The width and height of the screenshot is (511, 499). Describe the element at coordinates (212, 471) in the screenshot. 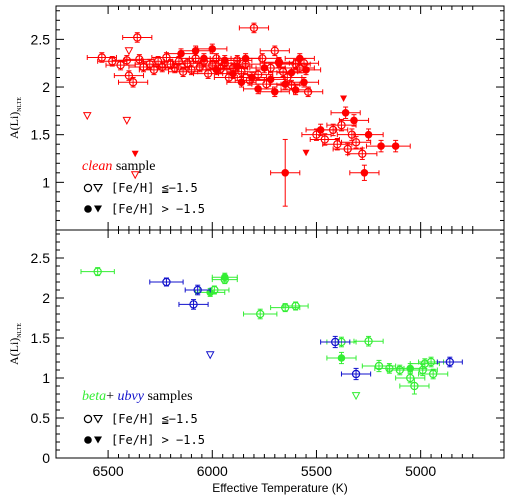

I see `x-tick-label: 6000` at that location.